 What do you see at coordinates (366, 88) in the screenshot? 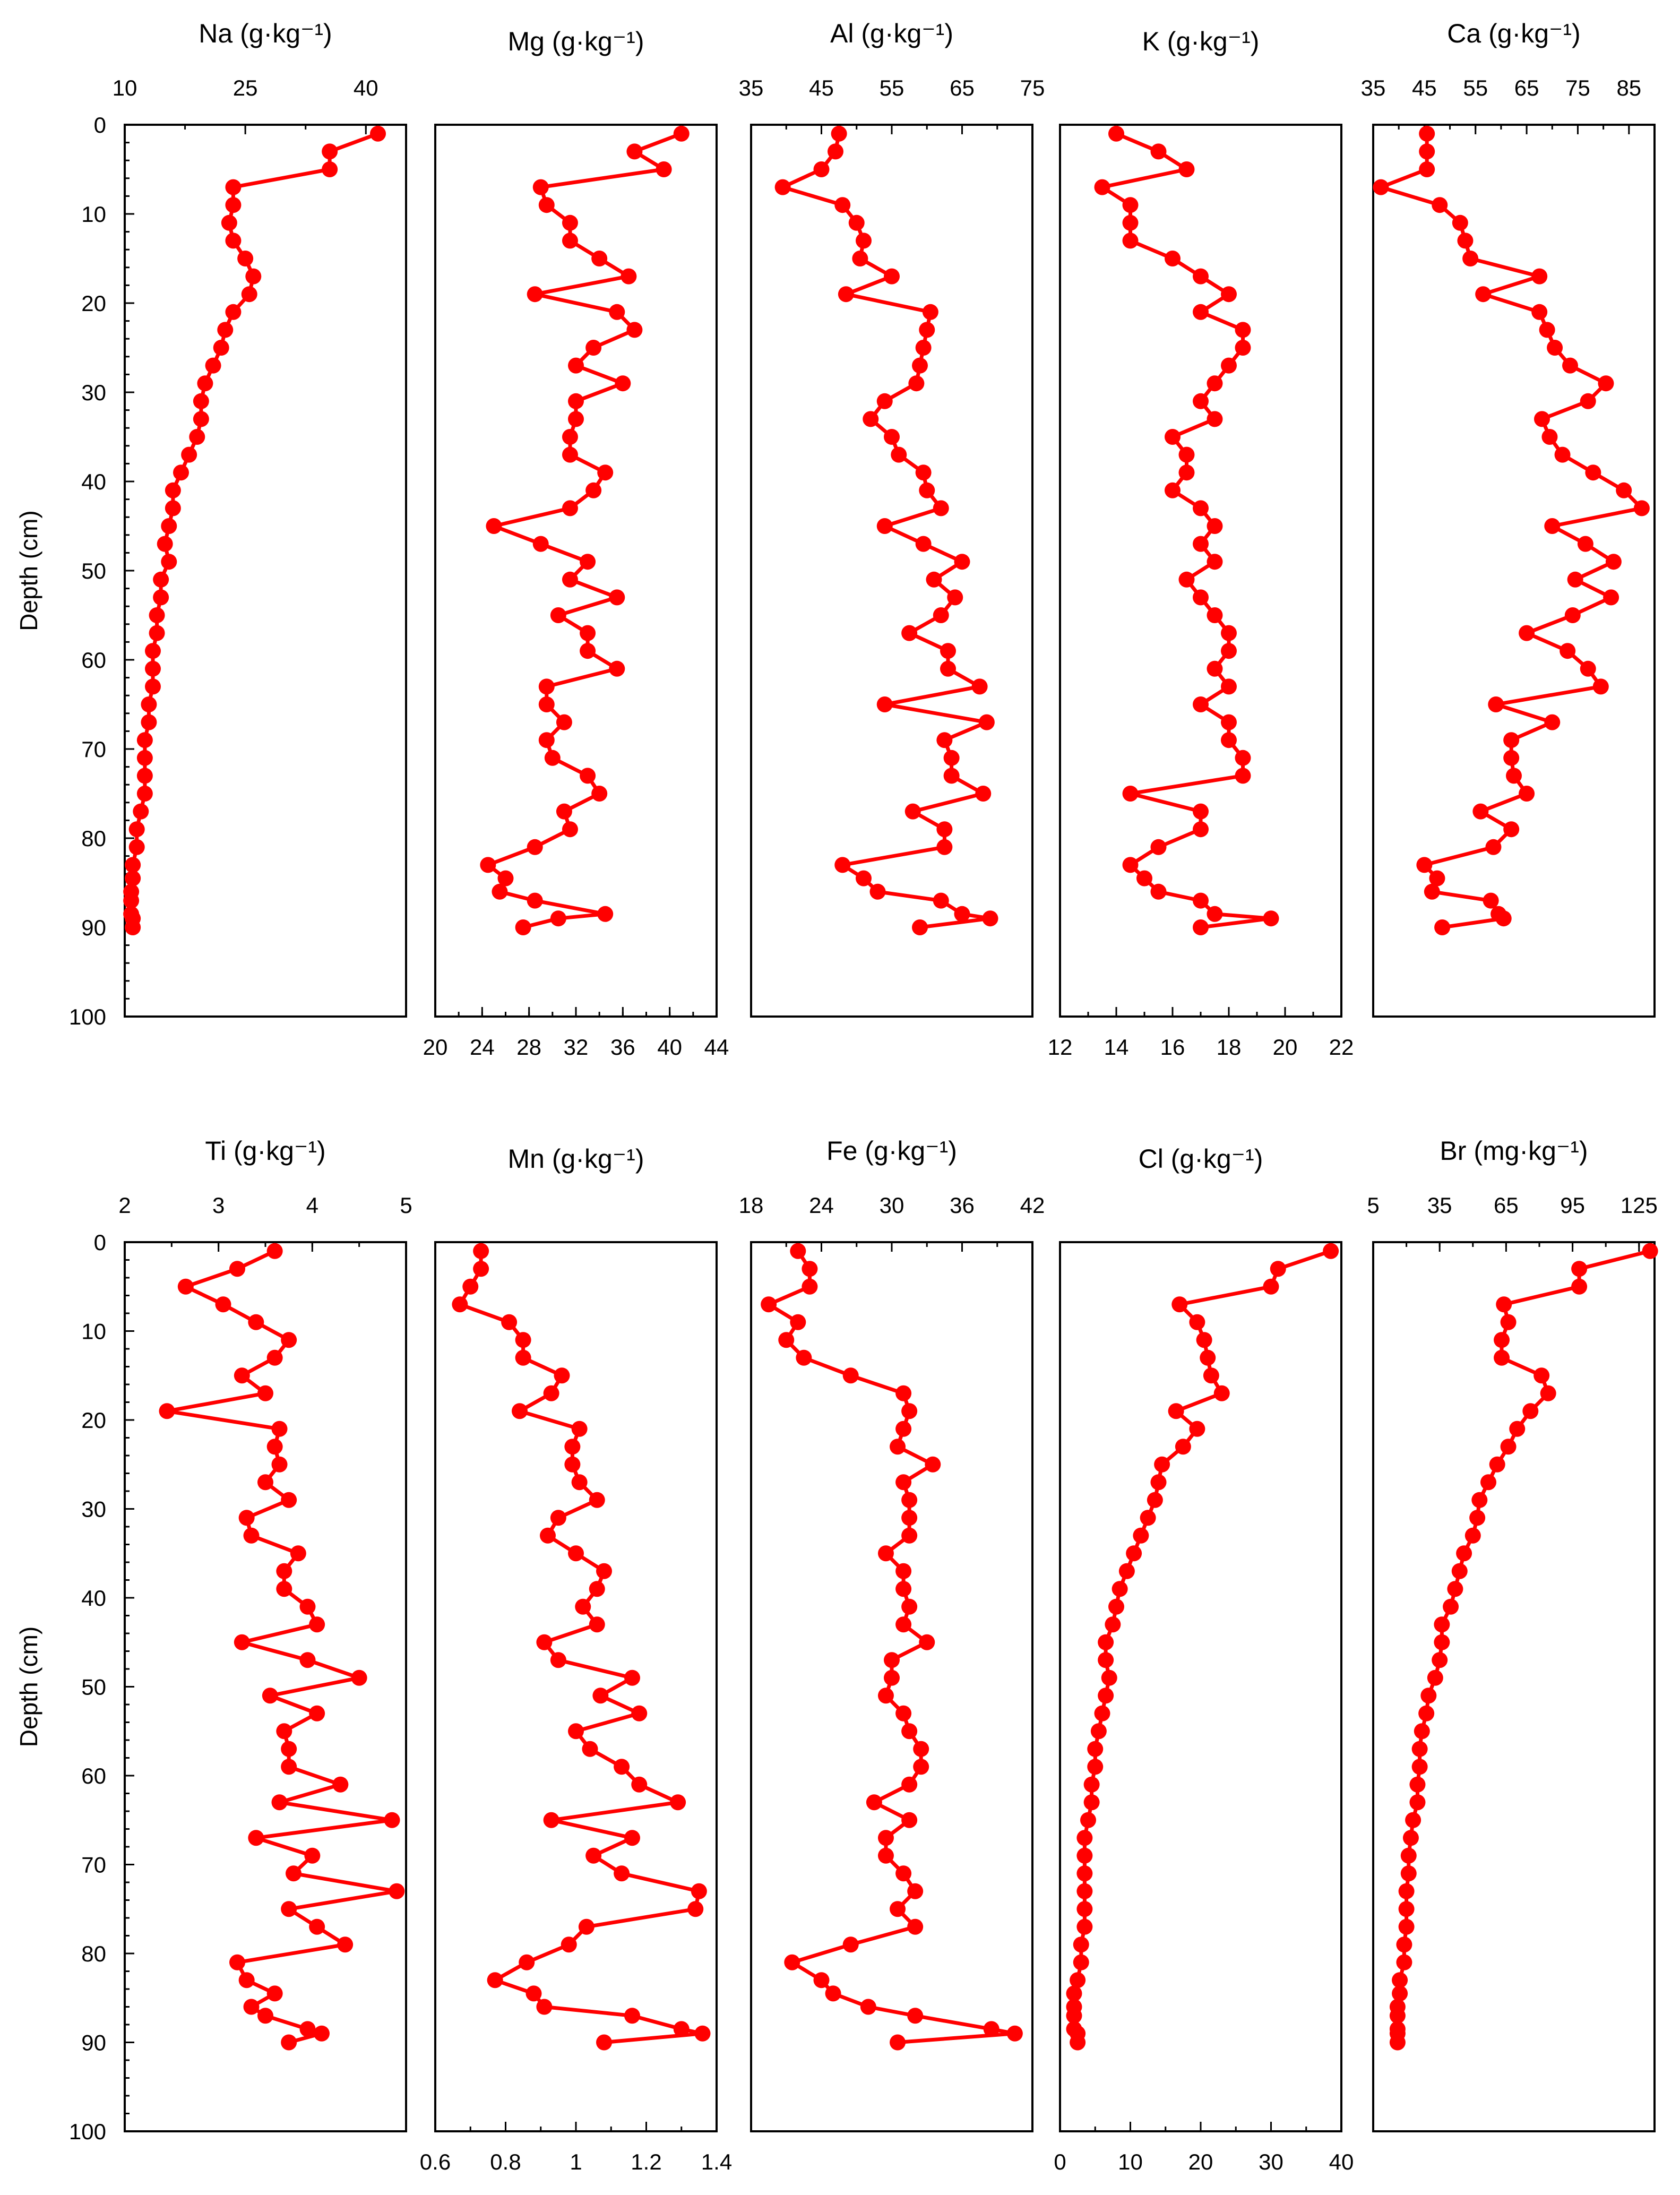
I see `x-tick-label-na: 40` at bounding box center [366, 88].